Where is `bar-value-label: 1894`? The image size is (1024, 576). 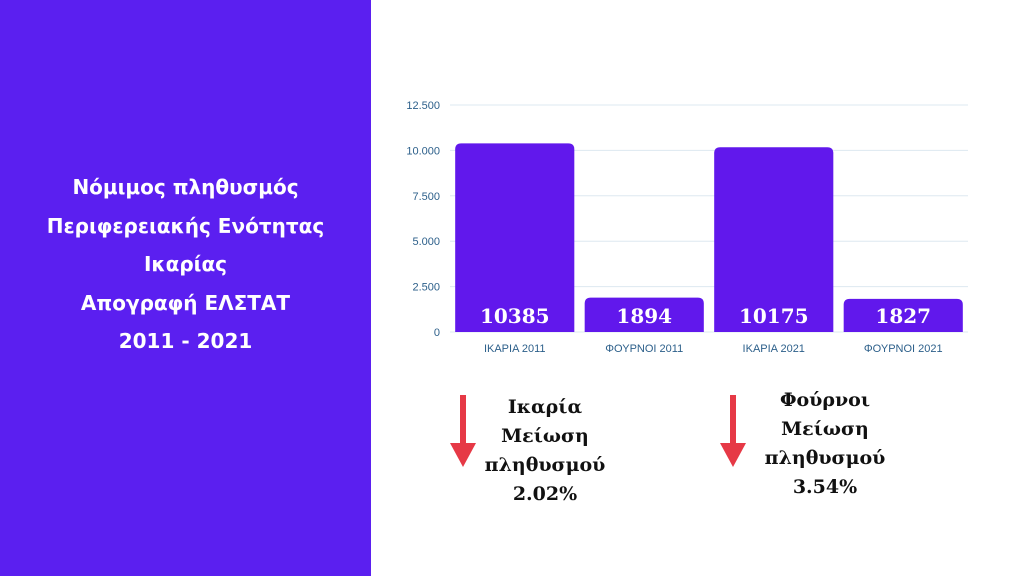
bar-value-label: 1894 is located at coordinates (644, 316).